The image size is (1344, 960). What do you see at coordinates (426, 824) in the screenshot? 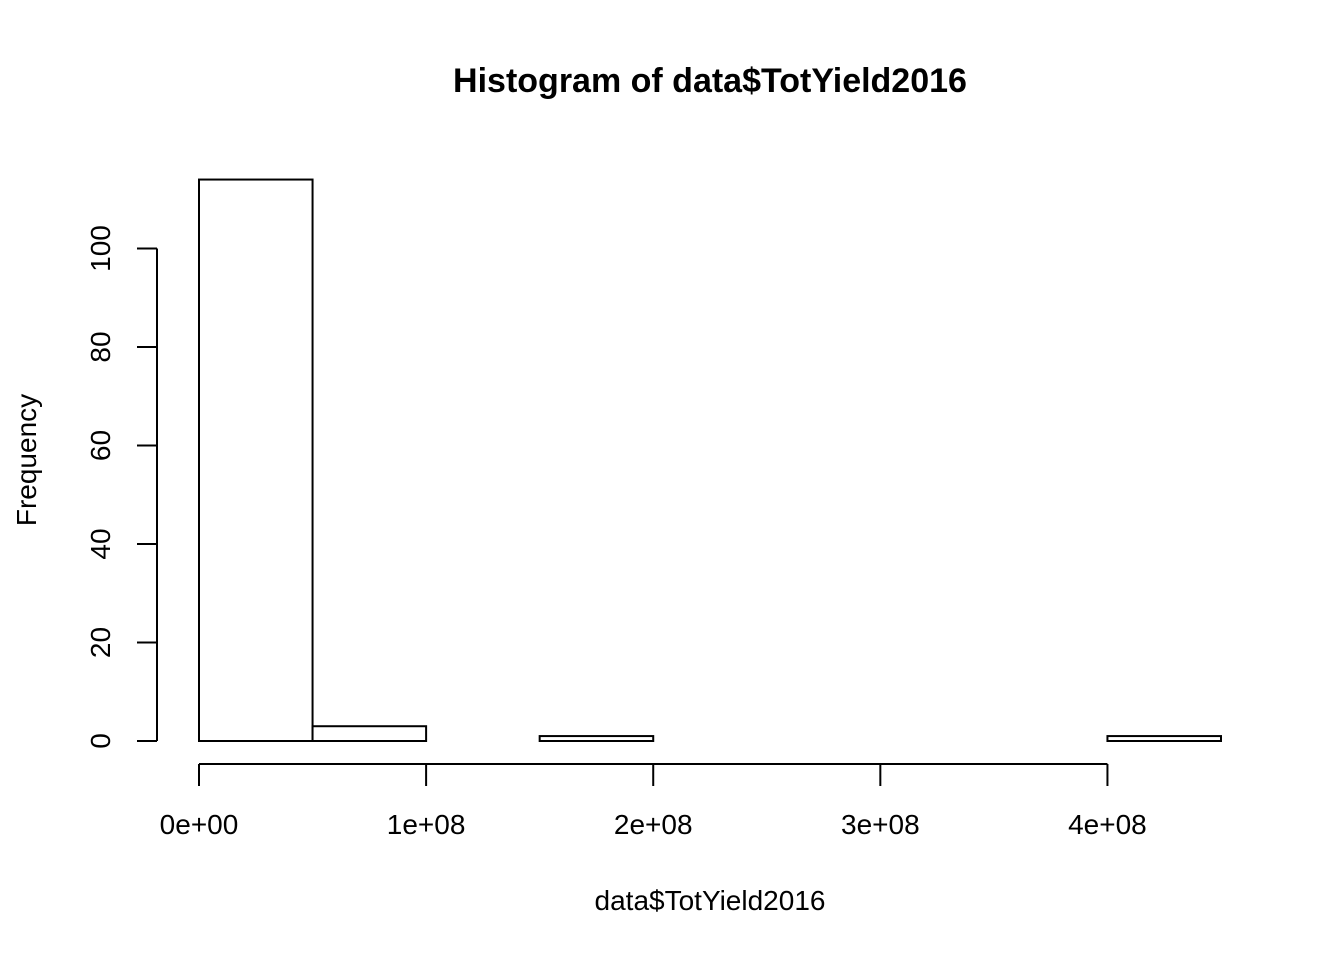
I see `x-tick-label-1: 1e+08` at bounding box center [426, 824].